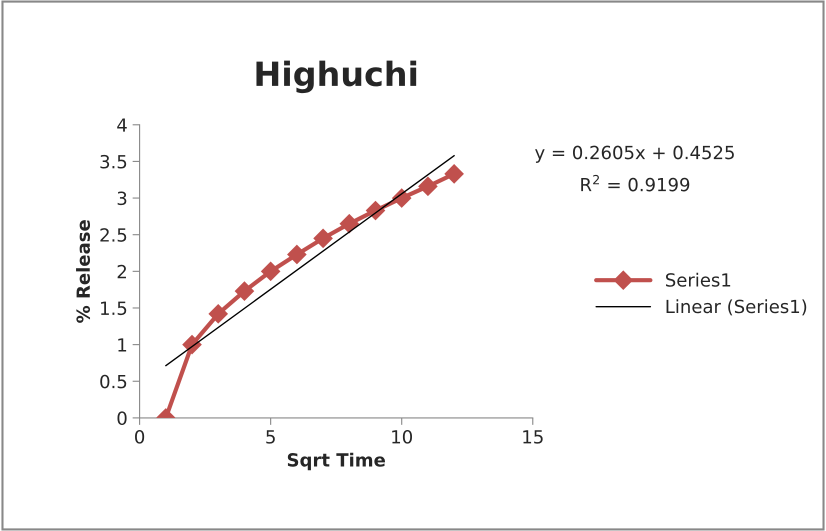 This screenshot has height=531, width=826. I want to click on x-tick-label: 15, so click(533, 437).